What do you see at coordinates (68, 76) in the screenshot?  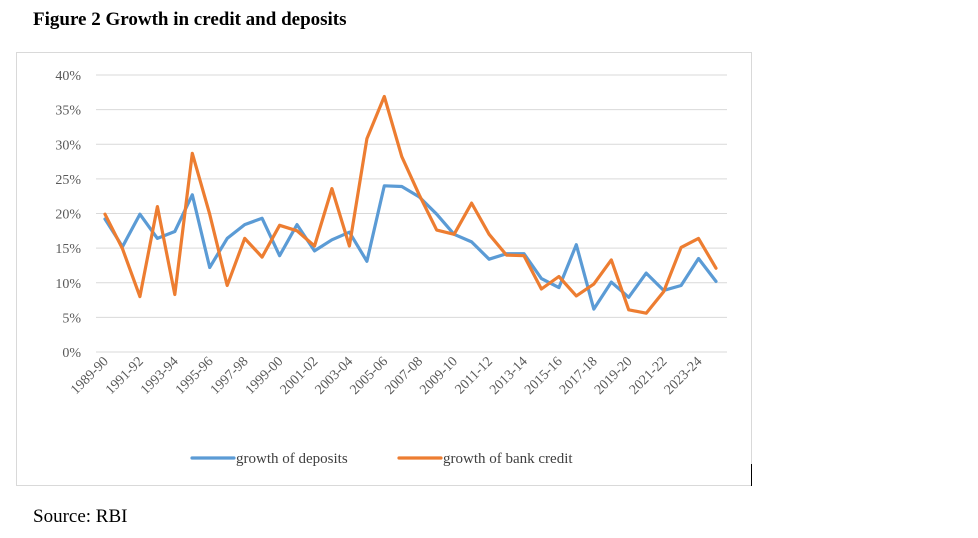 I see `y-tick-label: 40%` at bounding box center [68, 76].